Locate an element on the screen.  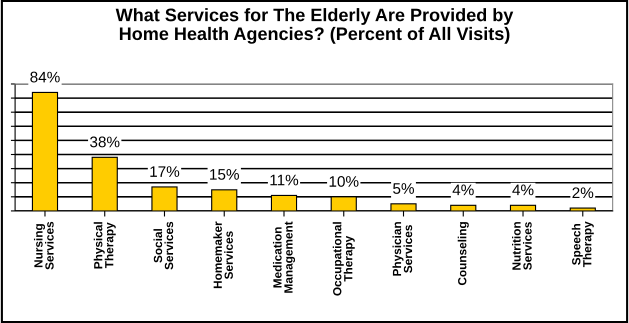
x-tick-label: Physician Services is located at coordinates (402, 249).